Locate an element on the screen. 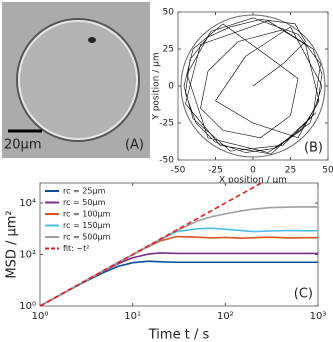  vesicle-halo is located at coordinates (78, 80).